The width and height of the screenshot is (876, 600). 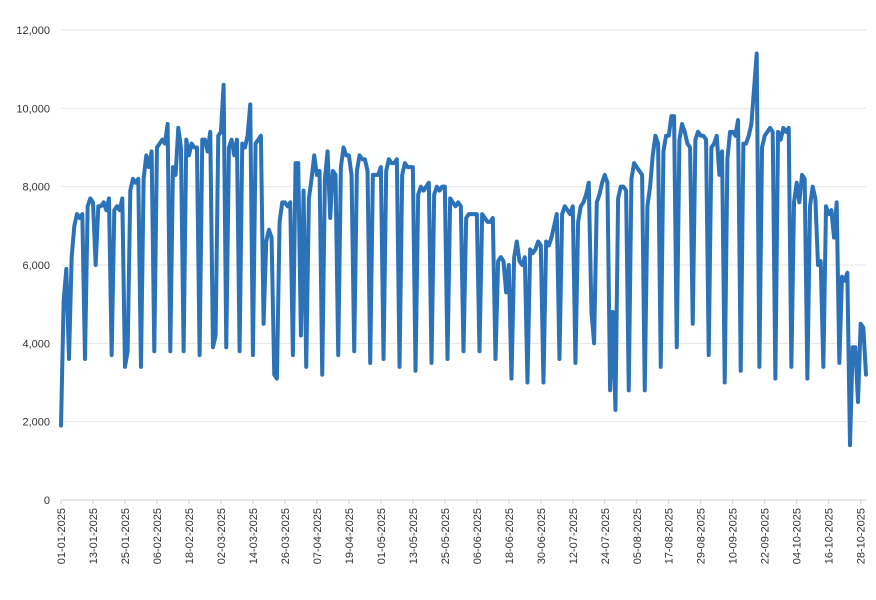 What do you see at coordinates (36, 344) in the screenshot?
I see `y-tick-label: 4,000` at bounding box center [36, 344].